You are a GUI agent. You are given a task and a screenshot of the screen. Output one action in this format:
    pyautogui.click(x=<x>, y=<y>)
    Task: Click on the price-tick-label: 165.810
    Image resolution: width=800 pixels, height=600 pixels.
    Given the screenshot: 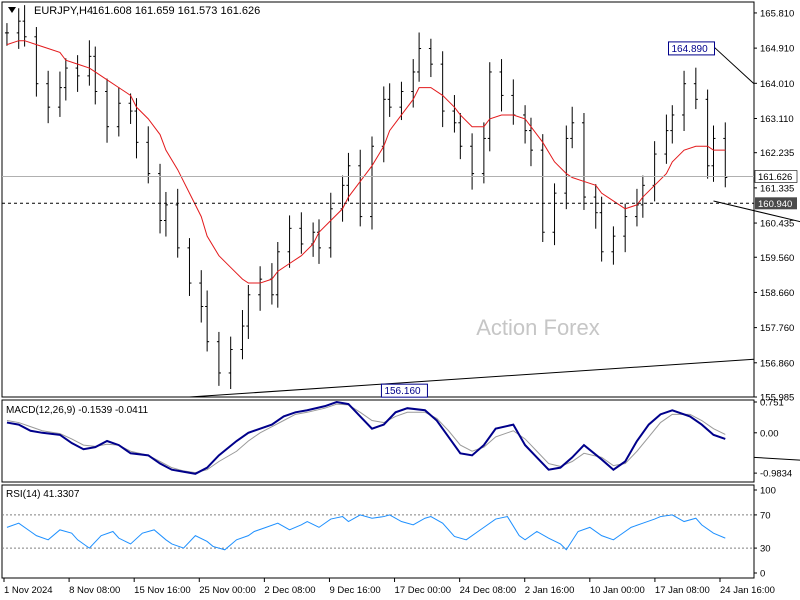 What is the action you would take?
    pyautogui.click(x=777, y=13)
    